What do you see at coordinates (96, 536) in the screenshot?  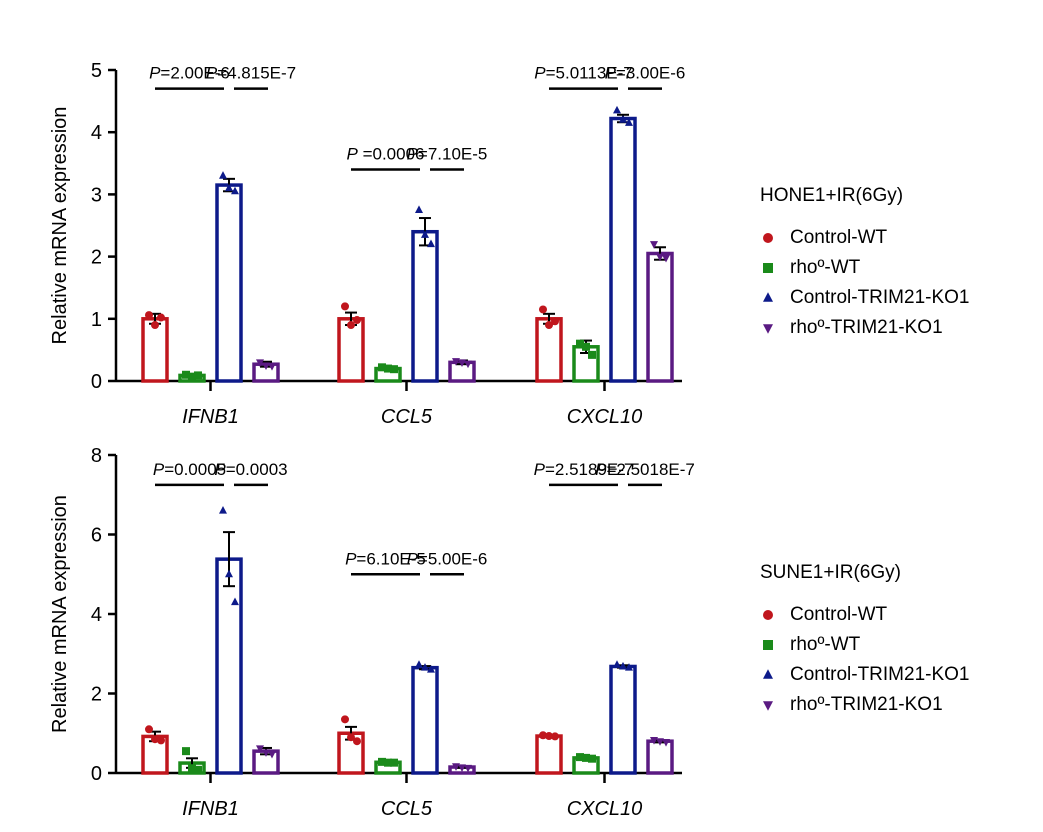 I see `y-tick-label: 6` at bounding box center [96, 536].